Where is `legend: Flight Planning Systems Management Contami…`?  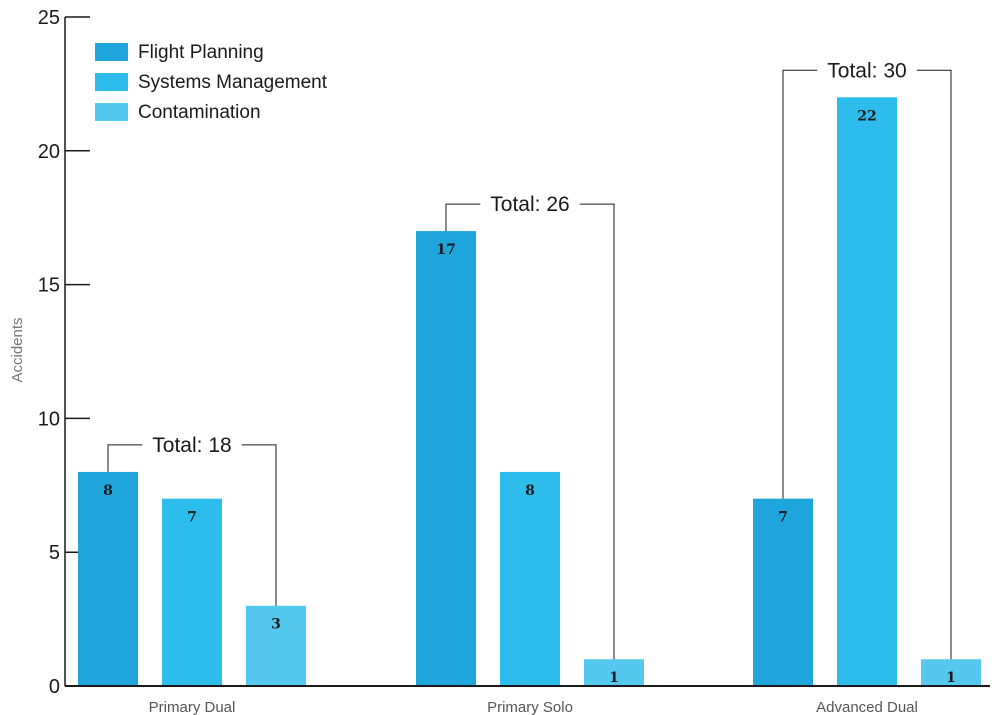
legend: Flight Planning Systems Management Contami… is located at coordinates (211, 82).